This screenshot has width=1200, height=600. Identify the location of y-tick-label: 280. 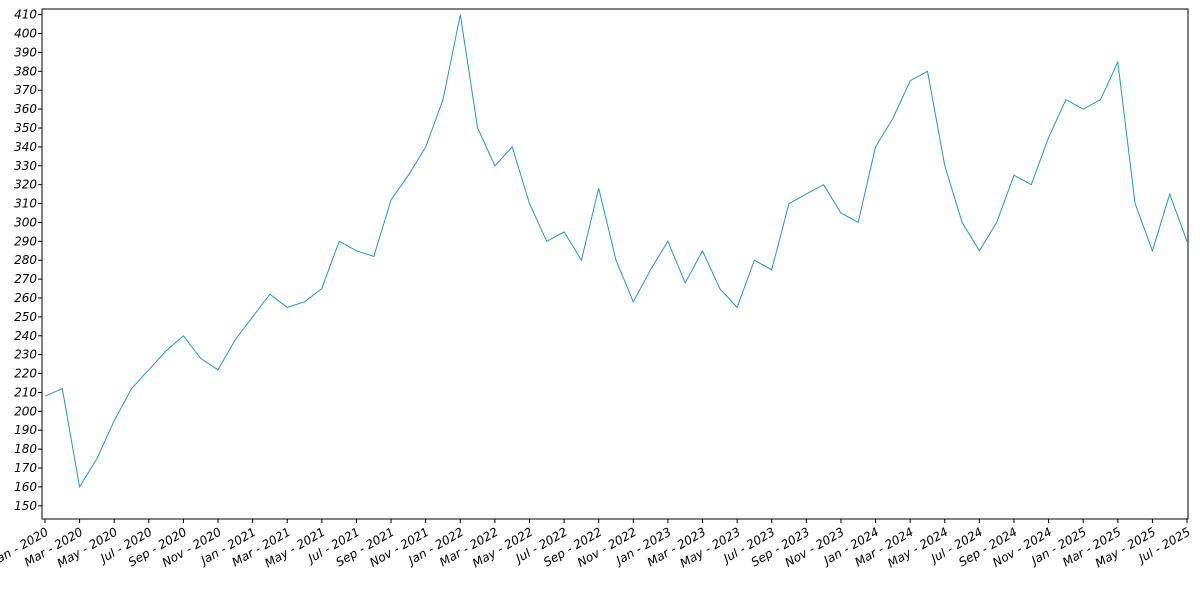
(25, 260).